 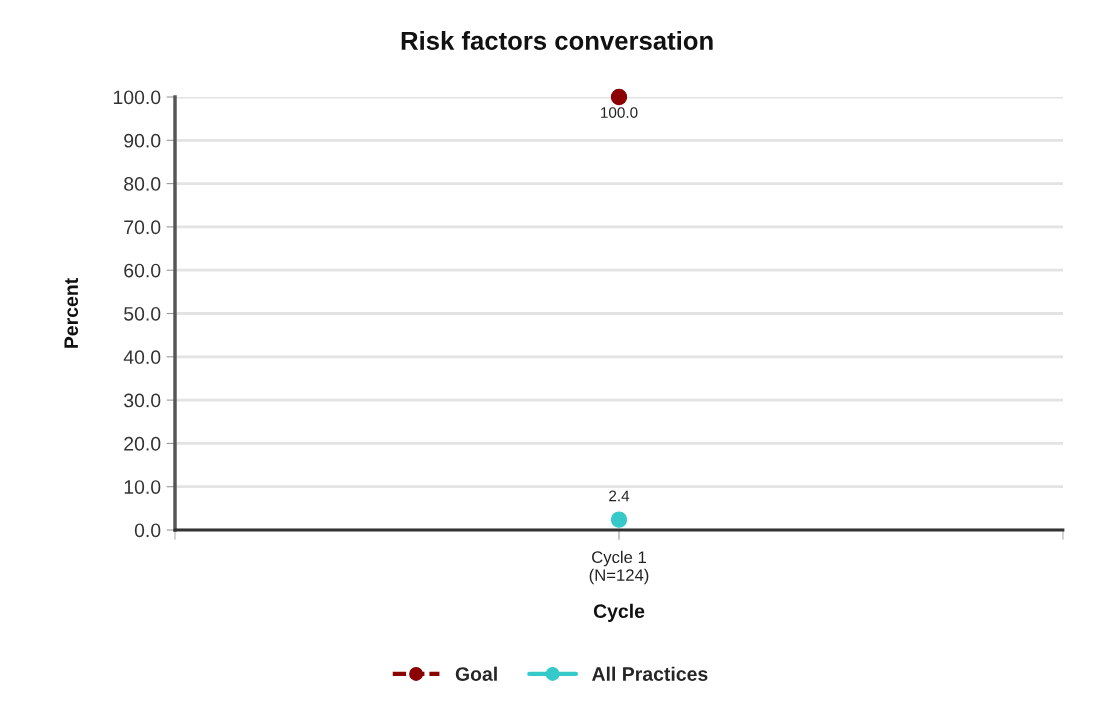 I want to click on y-tick-label: 20.0, so click(x=142, y=443).